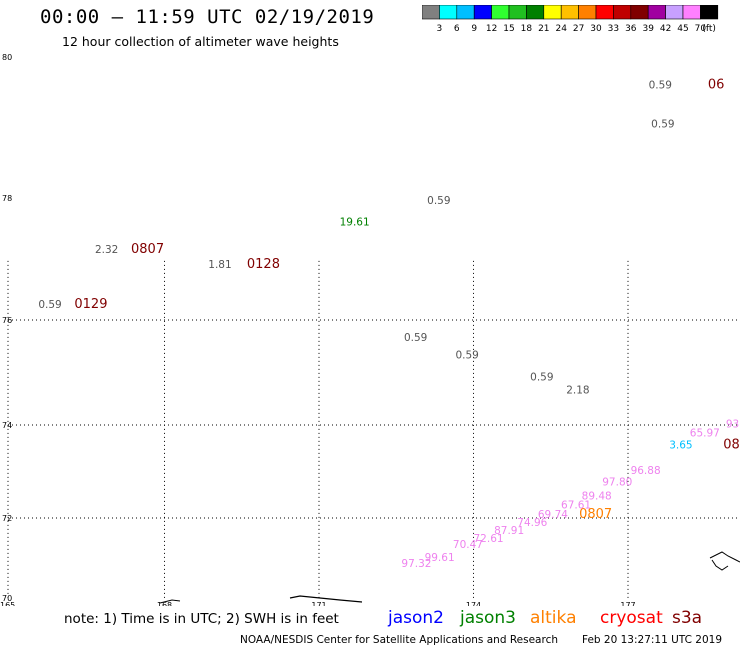  What do you see at coordinates (553, 515) in the screenshot?
I see `obs-swh-label: 69.74` at bounding box center [553, 515].